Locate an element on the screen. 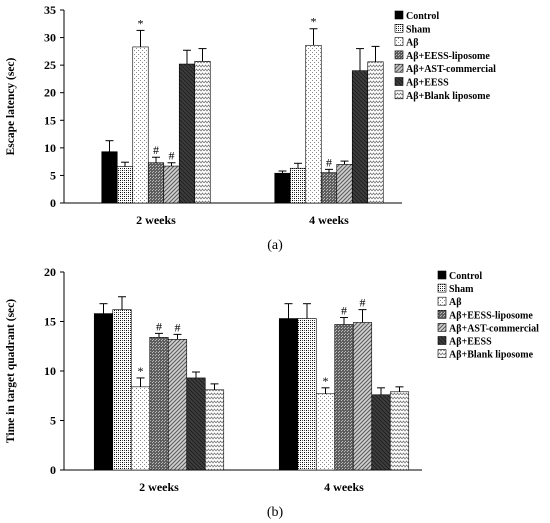  figure-caption: (b) is located at coordinates (275, 512).